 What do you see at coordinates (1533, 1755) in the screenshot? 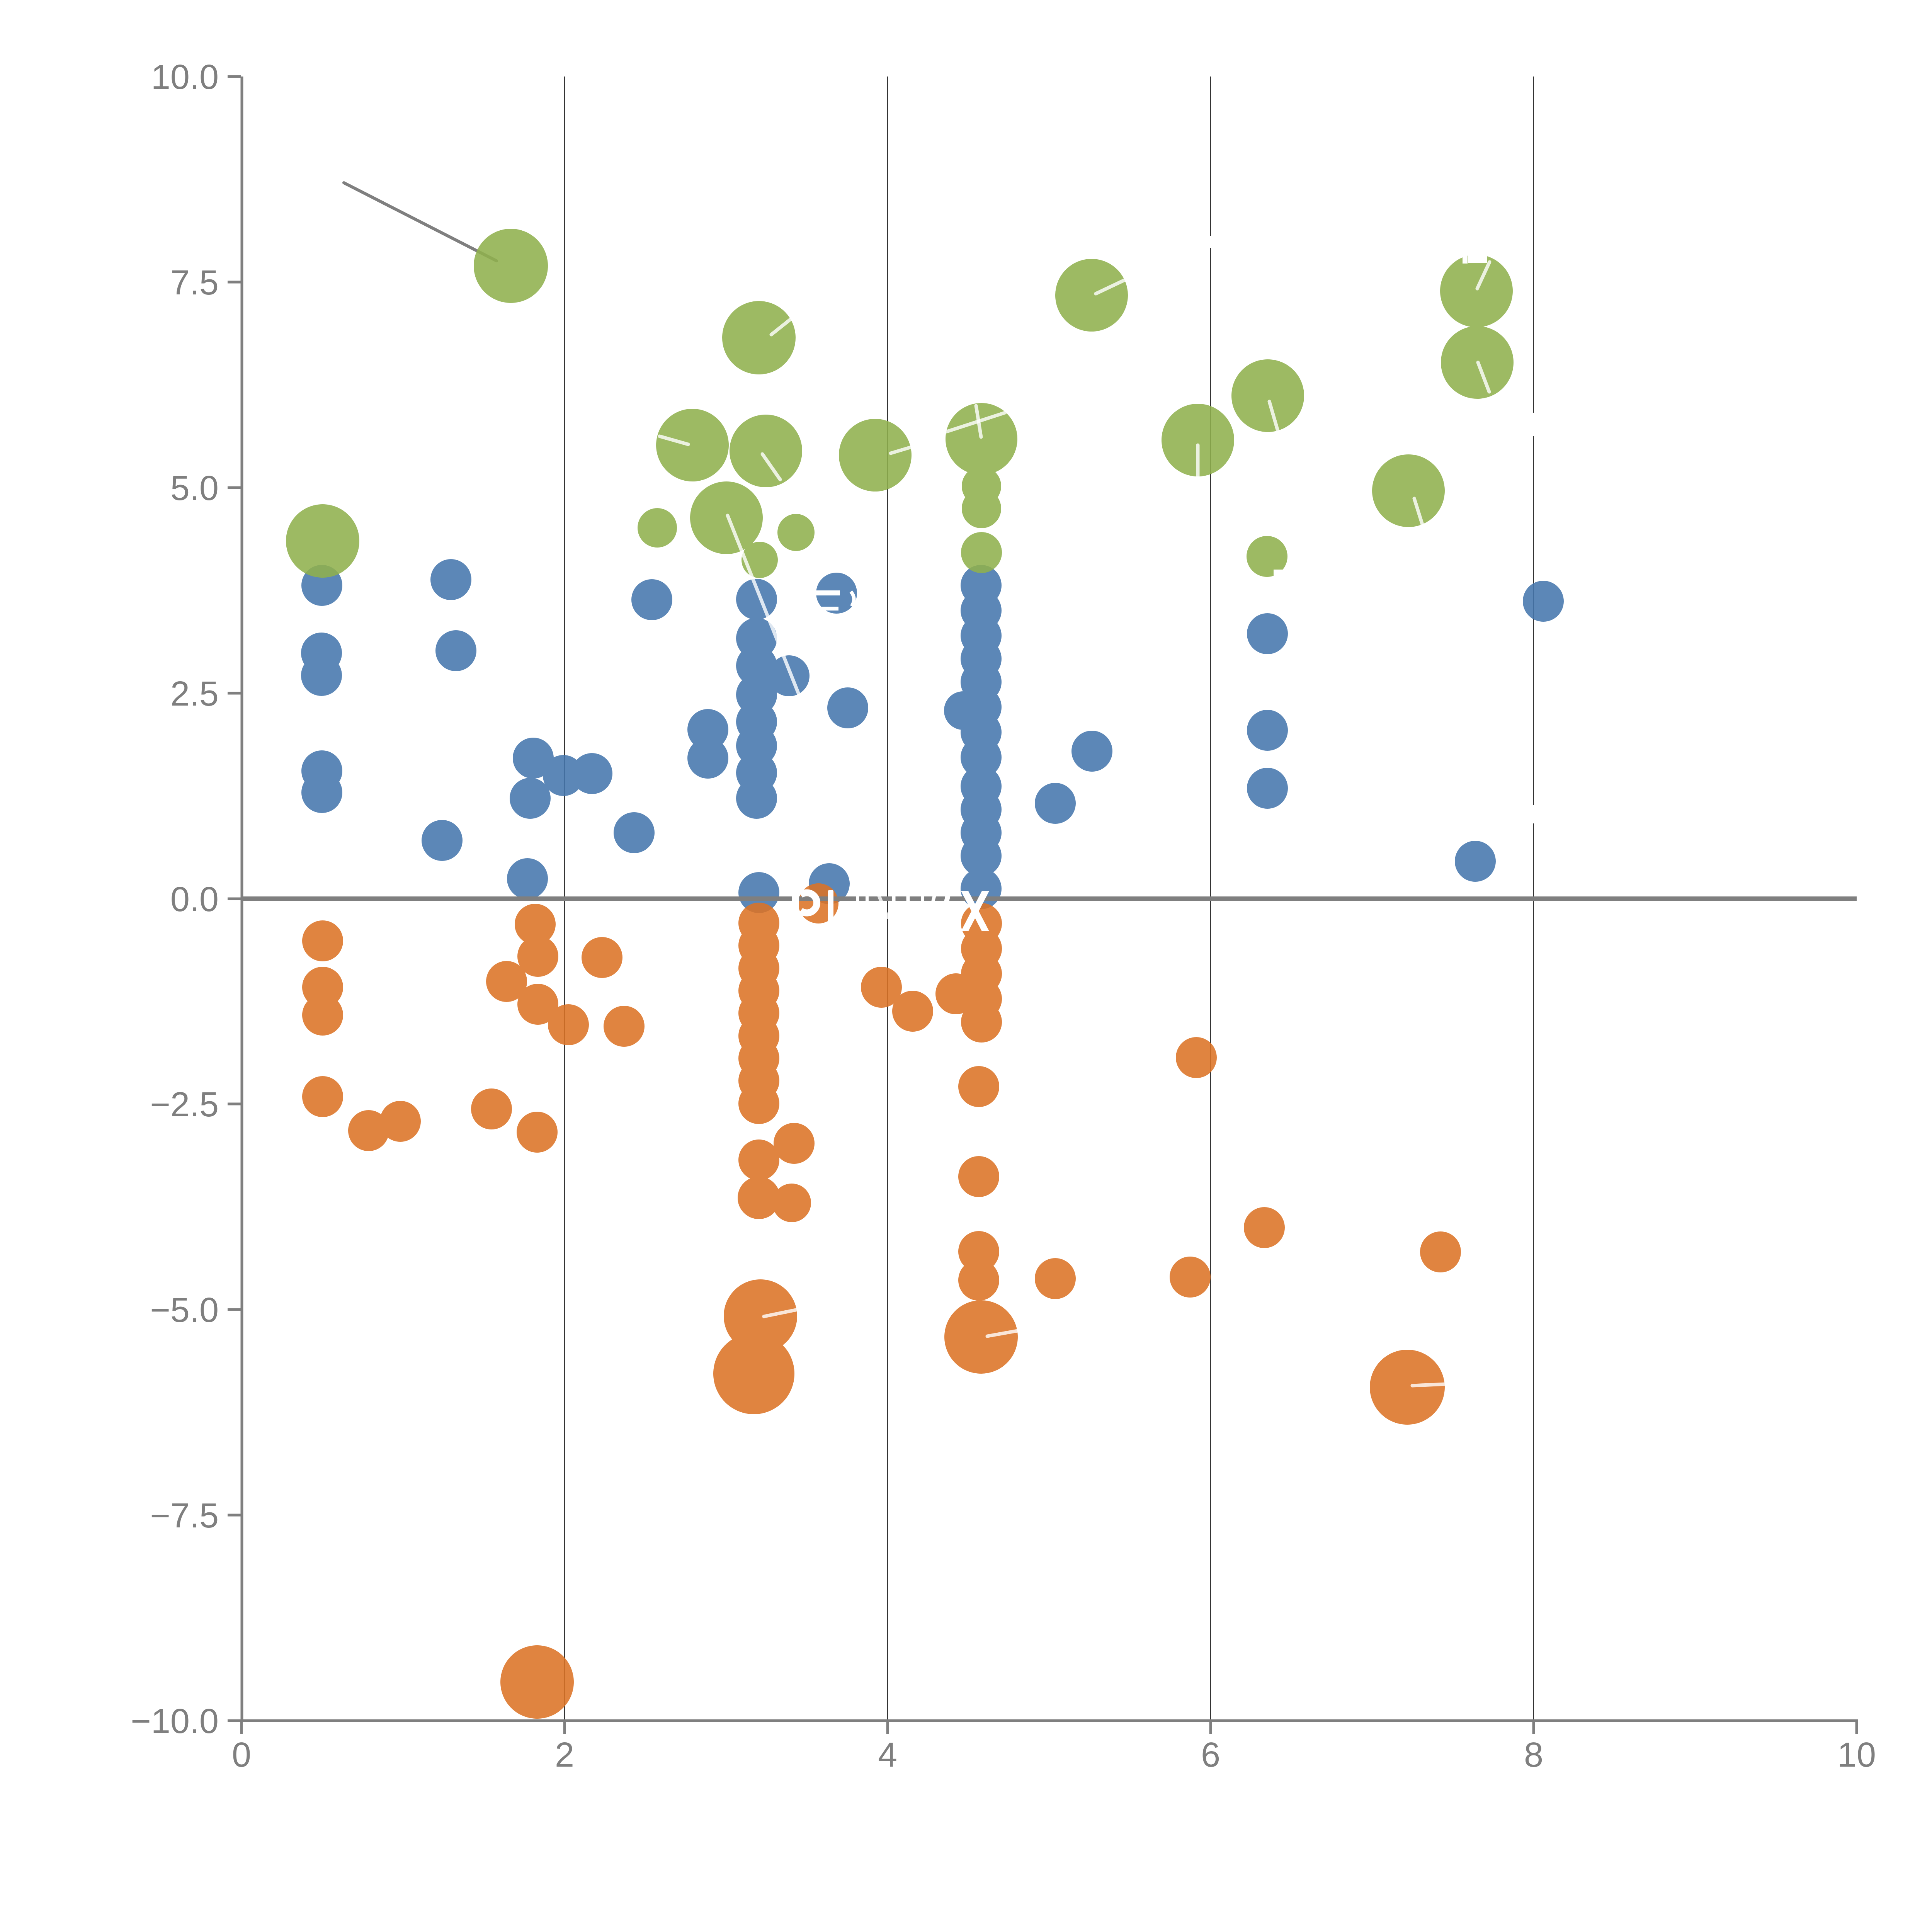
I see `svg-text: 8` at bounding box center [1533, 1755].